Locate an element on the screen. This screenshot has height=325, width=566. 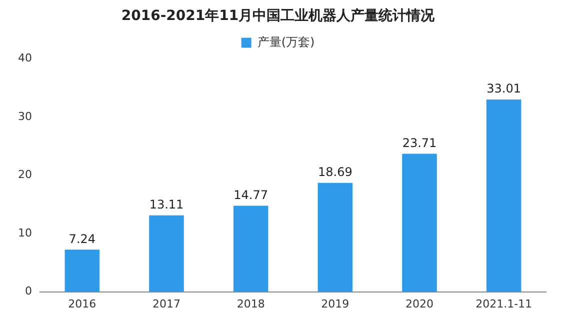
data-label: 23.71 is located at coordinates (419, 143).